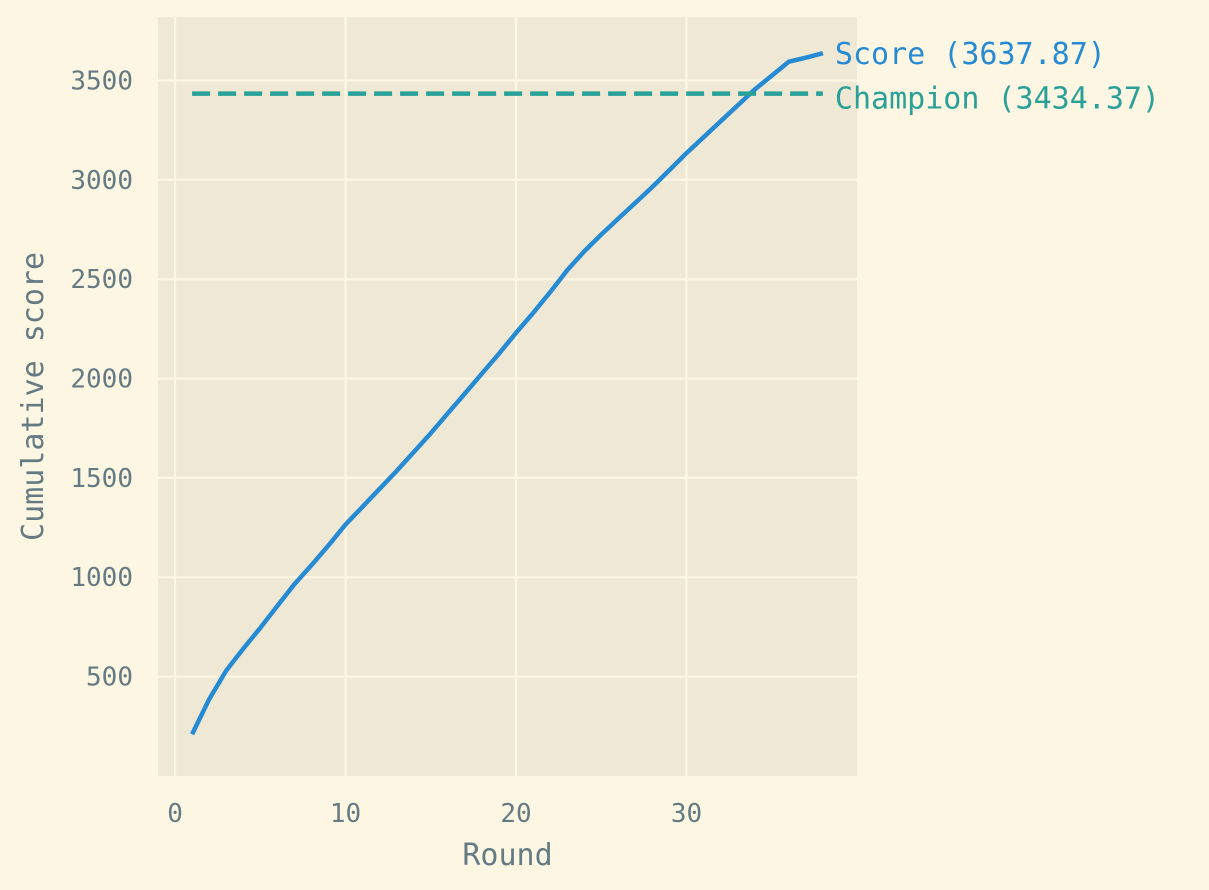  What do you see at coordinates (109, 678) in the screenshot?
I see `y-tick-label: 500` at bounding box center [109, 678].